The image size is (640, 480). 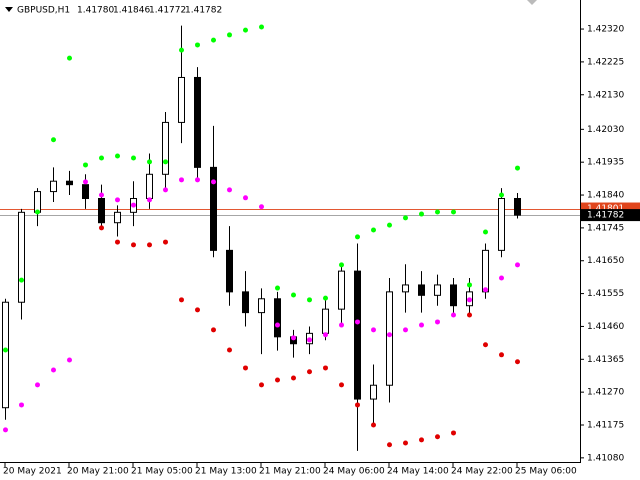 I want to click on y-tick-label: 1.41460, so click(x=605, y=327).